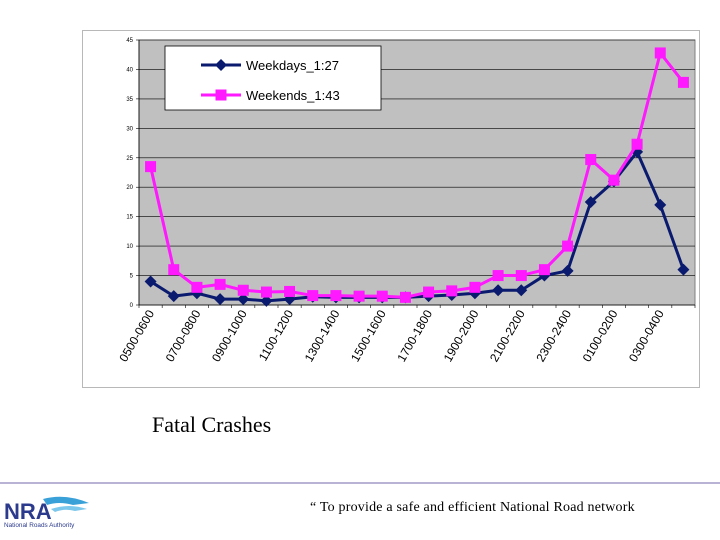  I want to click on y-tick-label: 30, so click(129, 129).